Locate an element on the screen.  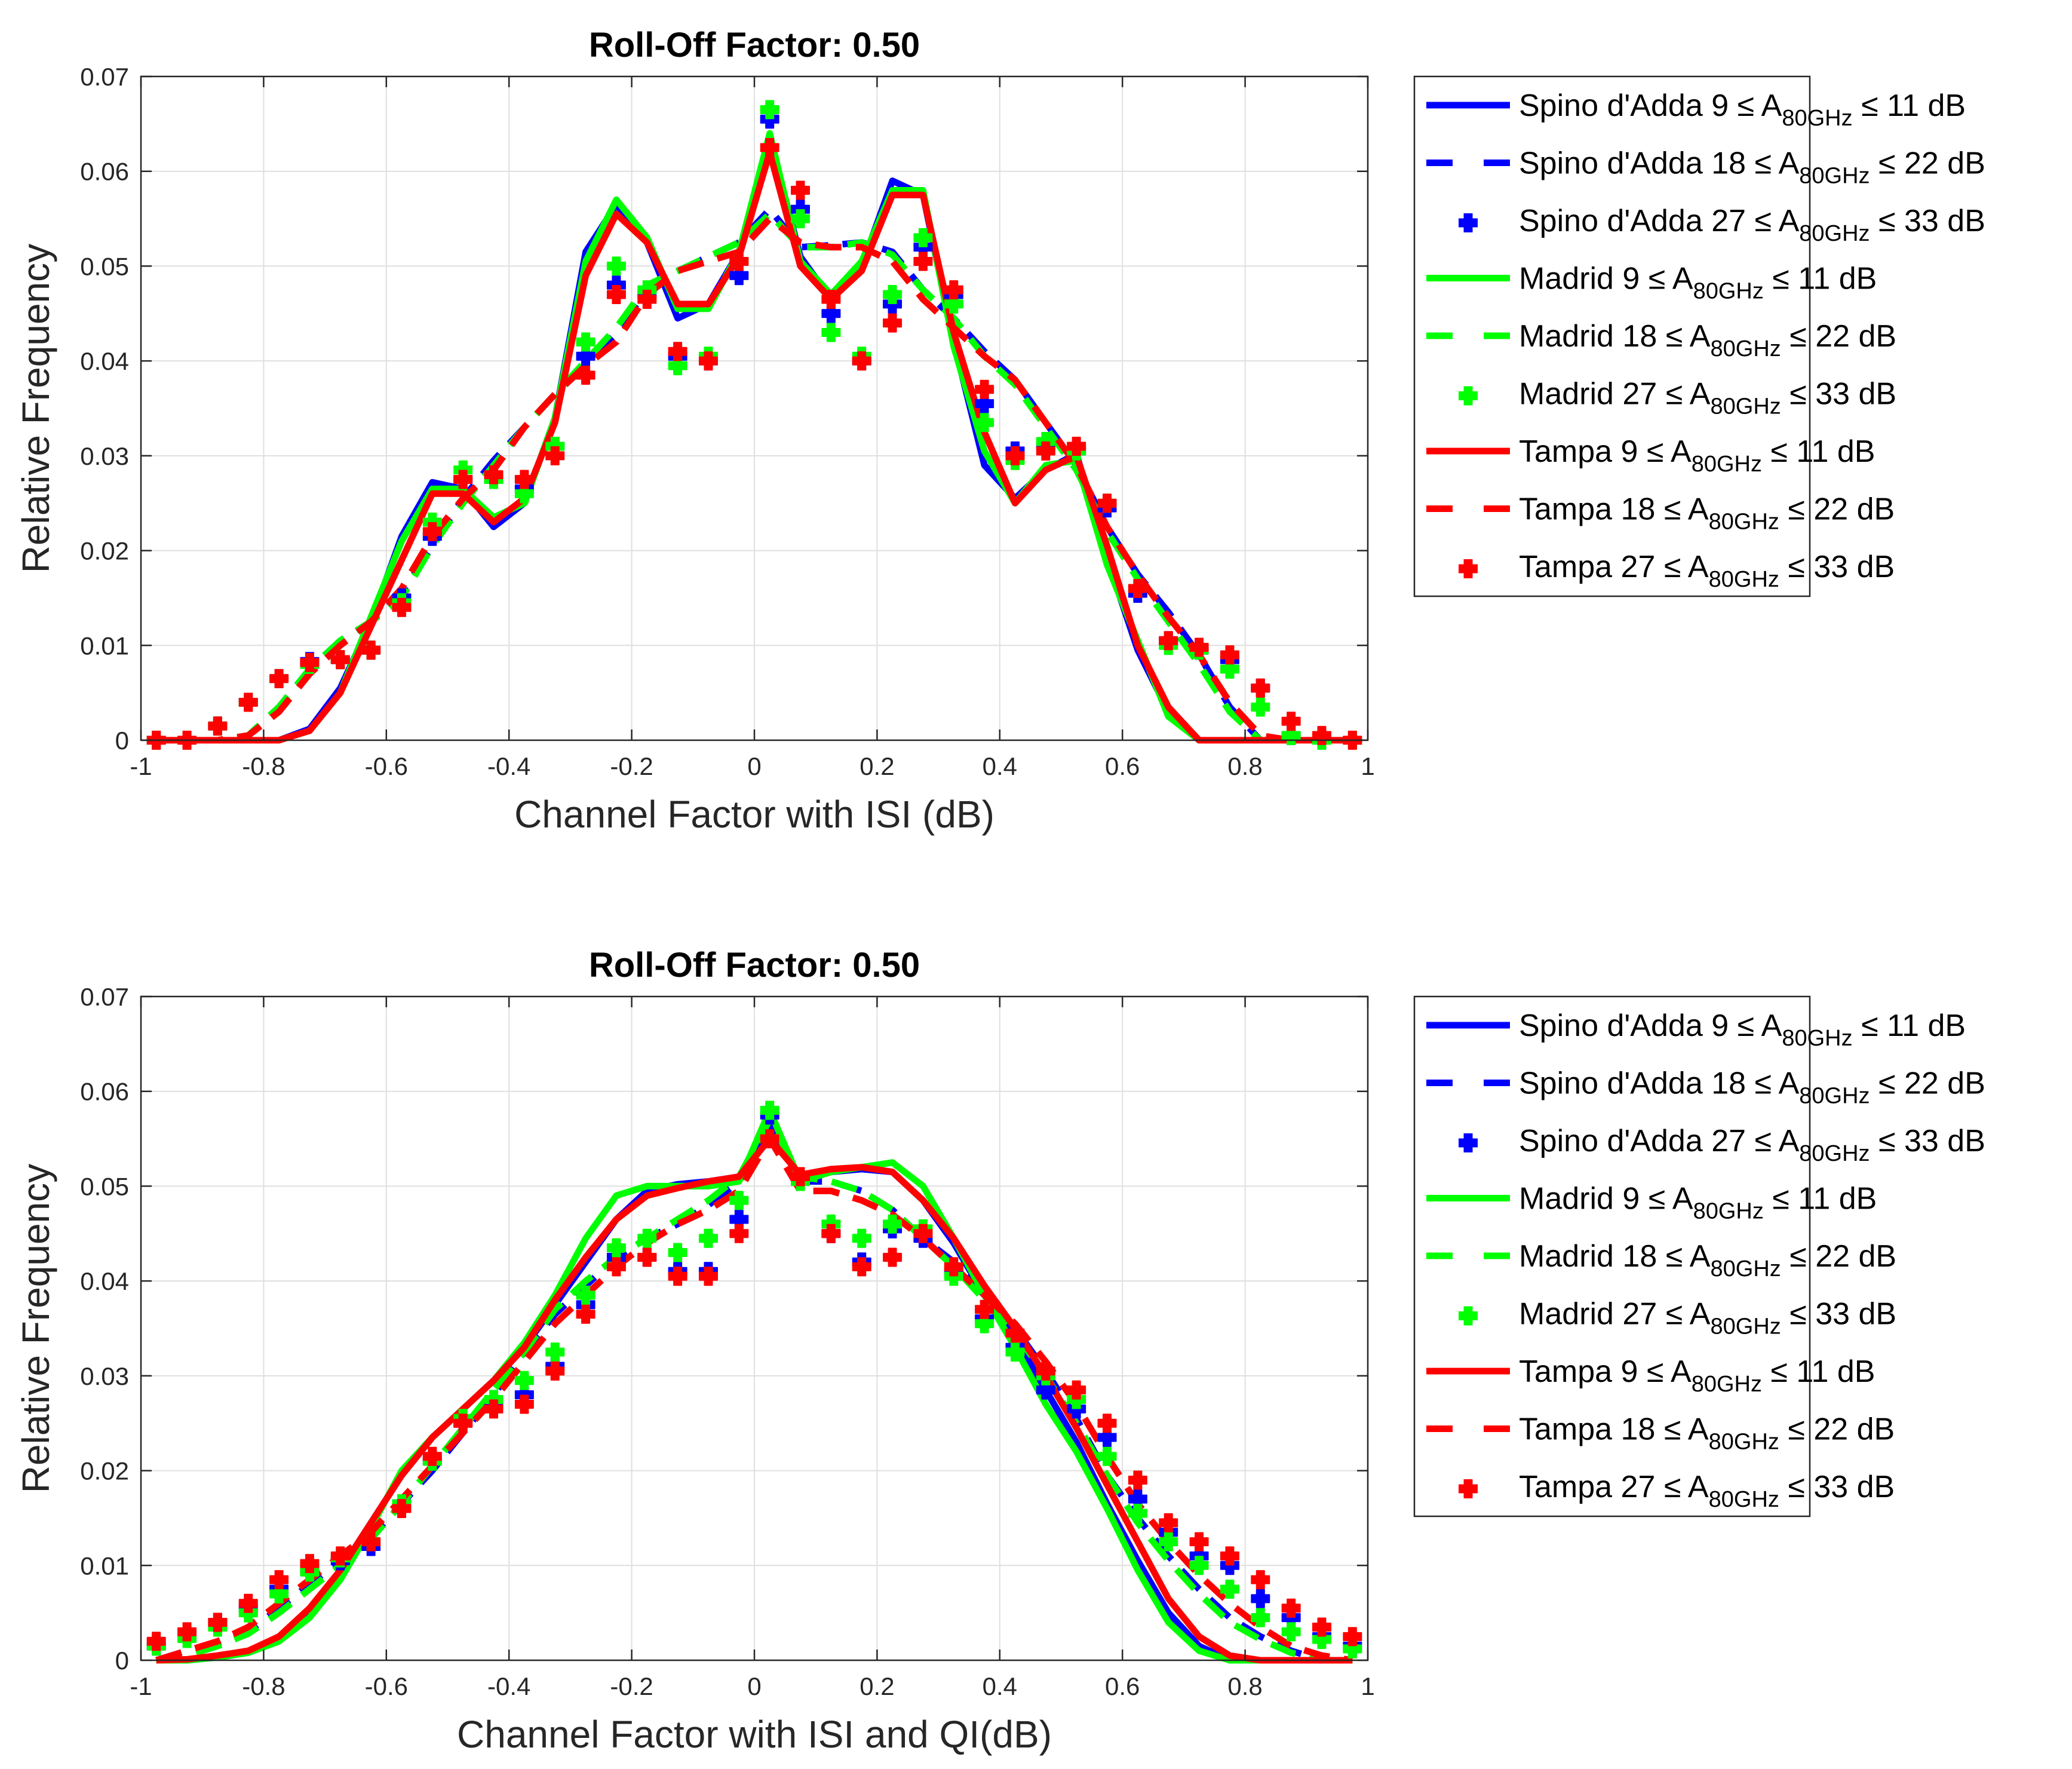
legend-label: Madrid 9 ≤ A80GHz ≤ 11 dB is located at coordinates (1698, 283).